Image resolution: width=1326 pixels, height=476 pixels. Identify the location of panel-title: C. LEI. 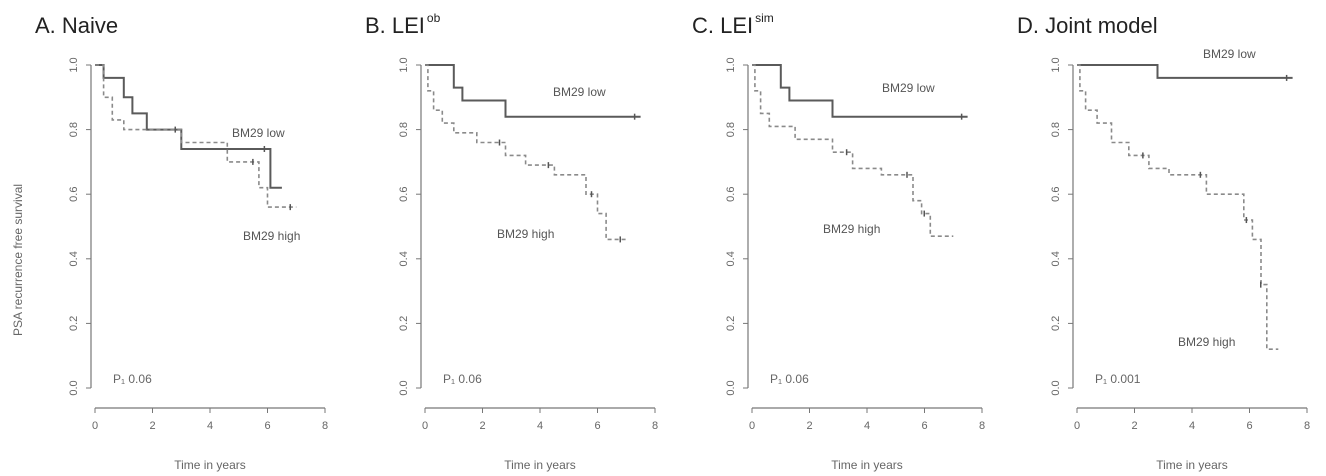
(722, 25).